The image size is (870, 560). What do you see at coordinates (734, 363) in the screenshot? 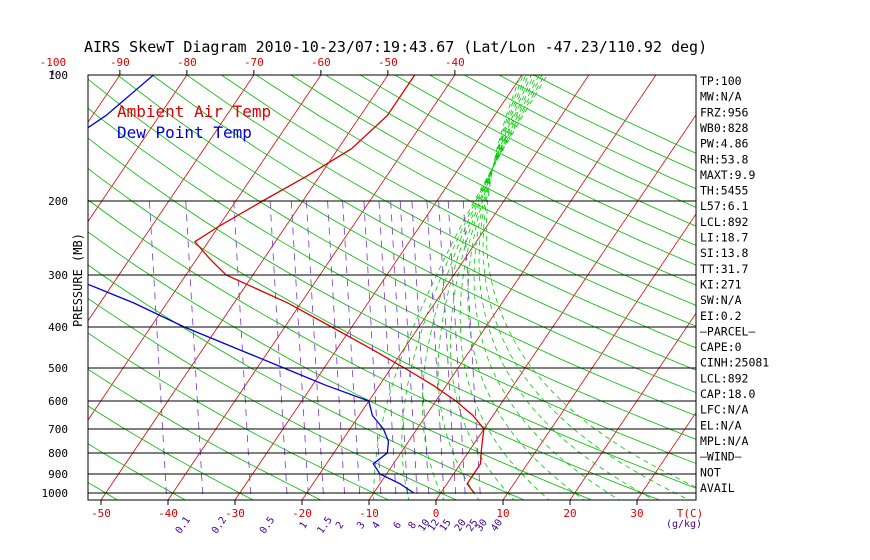
I see `stability-index-item: CINH:25081` at bounding box center [734, 363].